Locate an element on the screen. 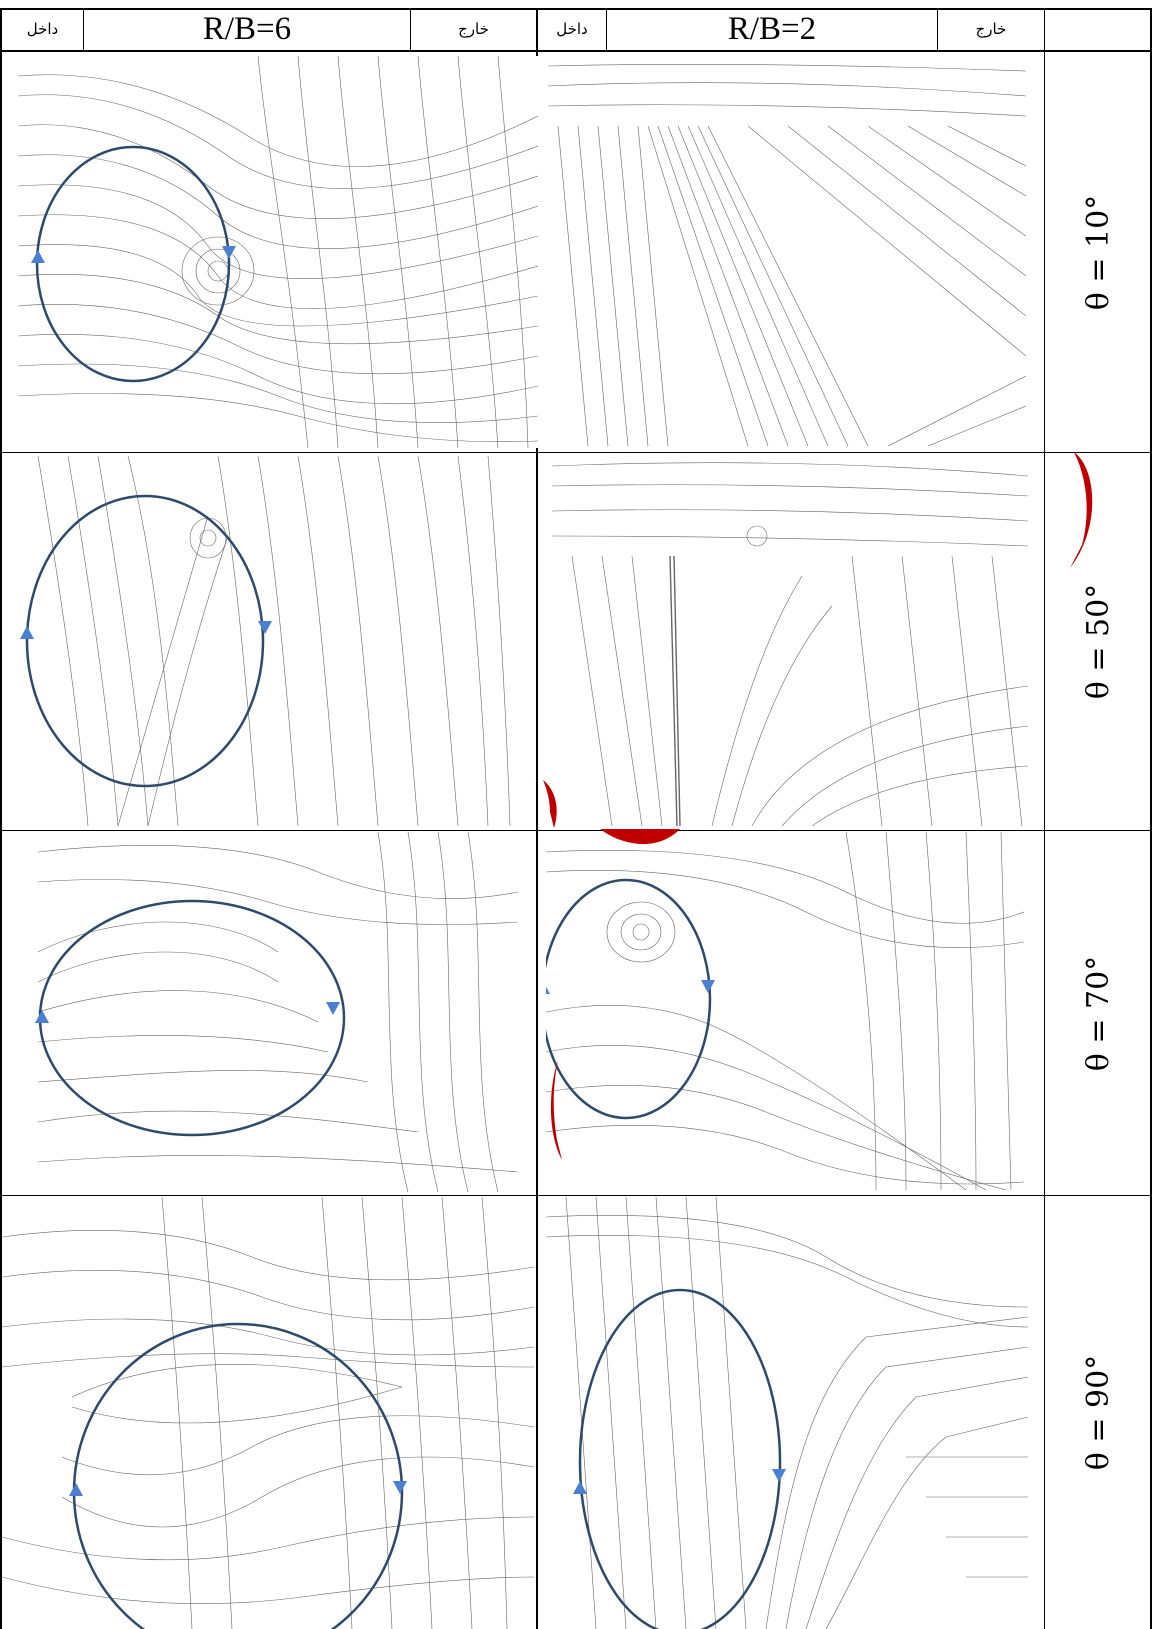 The image size is (1152, 1629). streamline-plot-r6-theta10 is located at coordinates (278, 252).